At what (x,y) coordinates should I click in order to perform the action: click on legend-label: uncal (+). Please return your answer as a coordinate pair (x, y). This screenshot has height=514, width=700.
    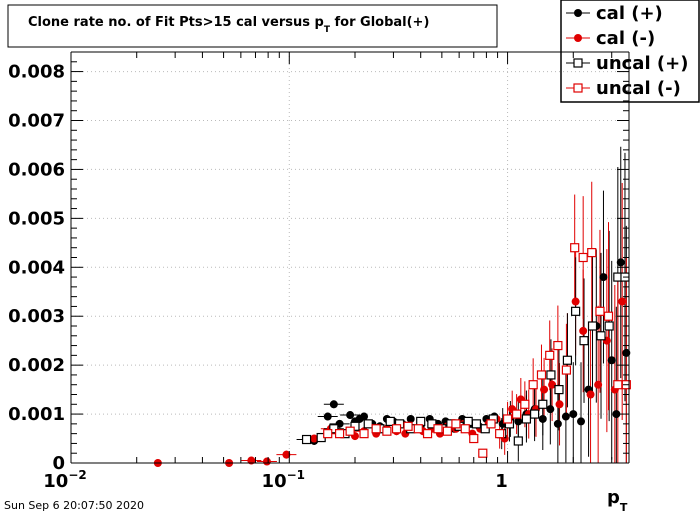
    Looking at the image, I should click on (642, 63).